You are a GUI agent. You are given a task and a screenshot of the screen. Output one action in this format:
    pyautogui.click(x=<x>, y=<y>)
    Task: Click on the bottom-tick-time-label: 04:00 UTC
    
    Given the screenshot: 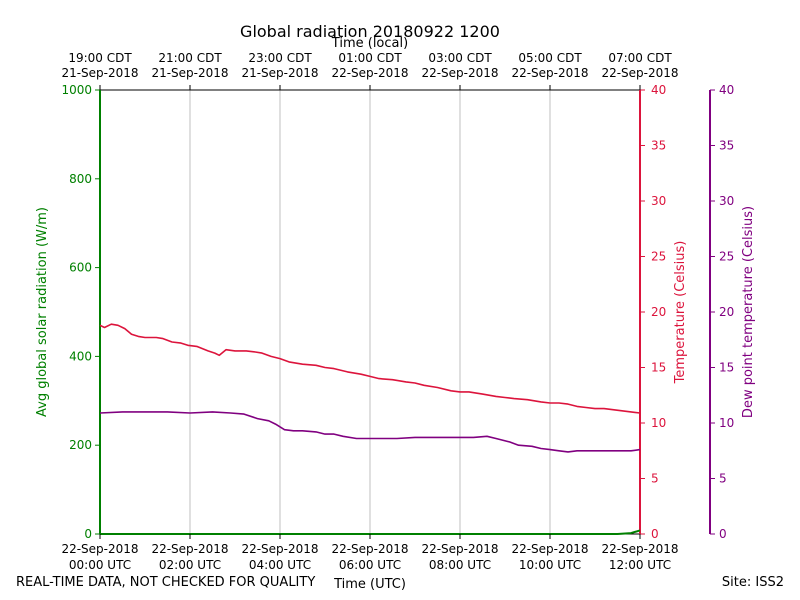 What is the action you would take?
    pyautogui.click(x=280, y=565)
    